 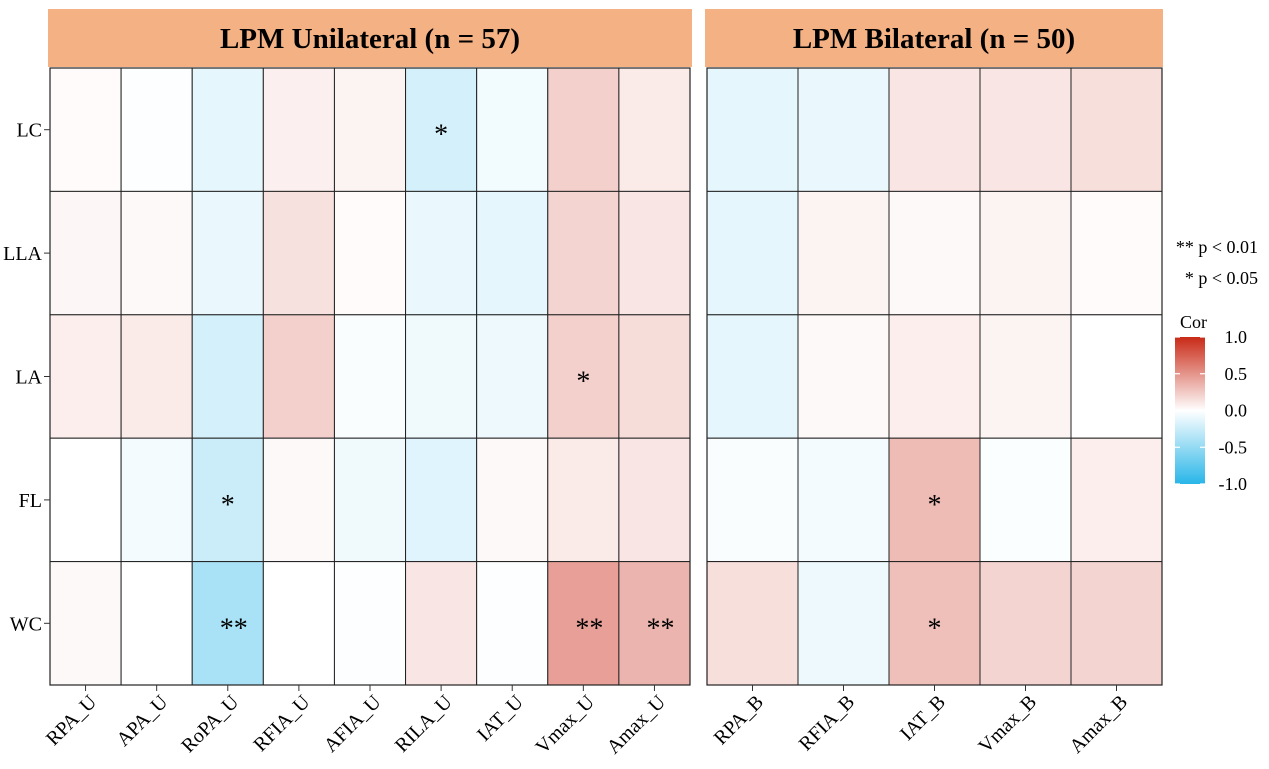 What do you see at coordinates (1236, 411) in the screenshot?
I see `legend-tick-label: 0.0` at bounding box center [1236, 411].